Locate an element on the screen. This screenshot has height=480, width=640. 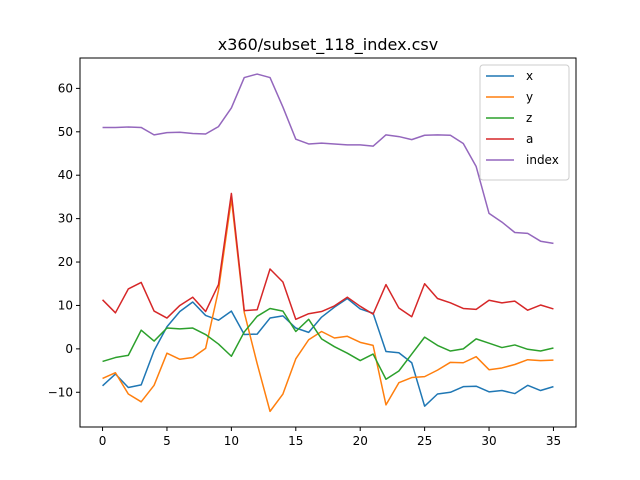
y-tick-label: 50 is located at coordinates (65, 132).